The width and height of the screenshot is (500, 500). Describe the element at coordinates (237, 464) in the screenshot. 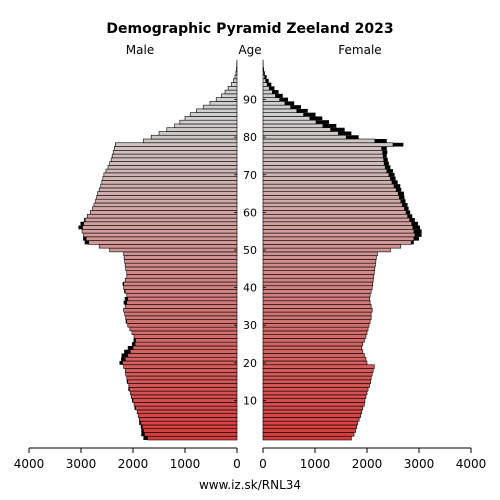

I see `male-x-tick-label: 0` at that location.